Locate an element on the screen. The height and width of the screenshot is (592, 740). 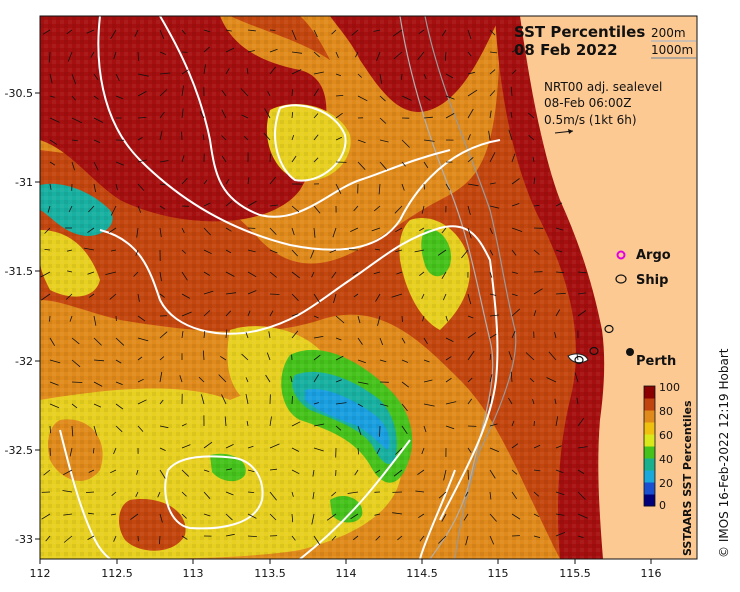
credit-text: © IMOS 16-Feb-2022 12:19 Hobart is located at coordinates (724, 453).